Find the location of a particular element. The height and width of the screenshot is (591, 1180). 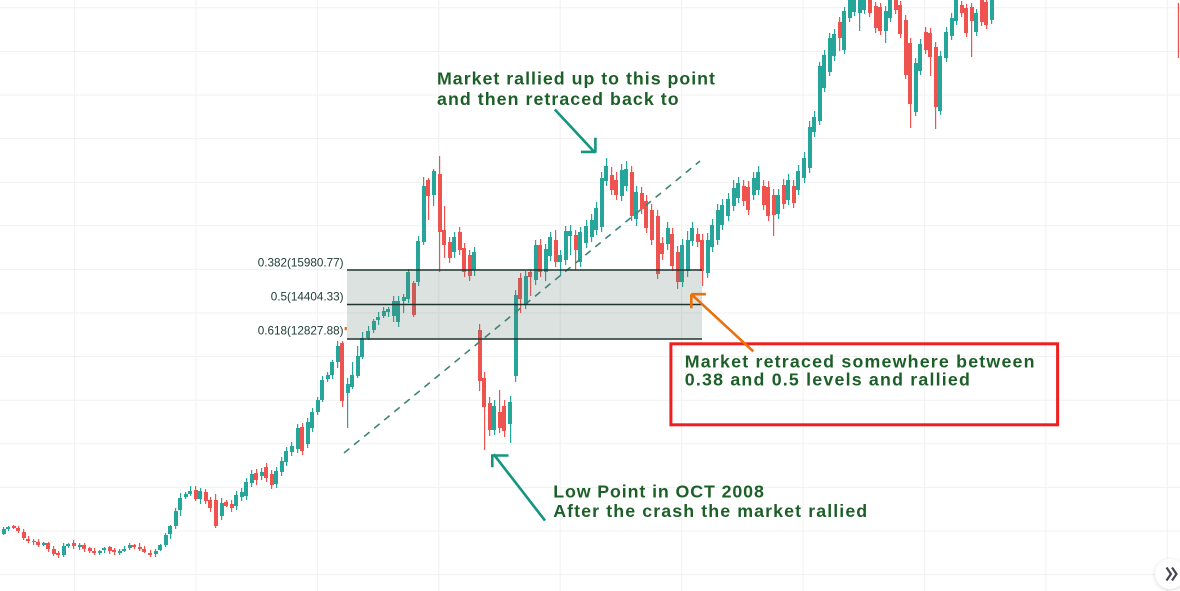

svg-text:0.38 and 0.5 levels and rallie: 0.38 and 0.5 levels and rallied is located at coordinates (828, 379).